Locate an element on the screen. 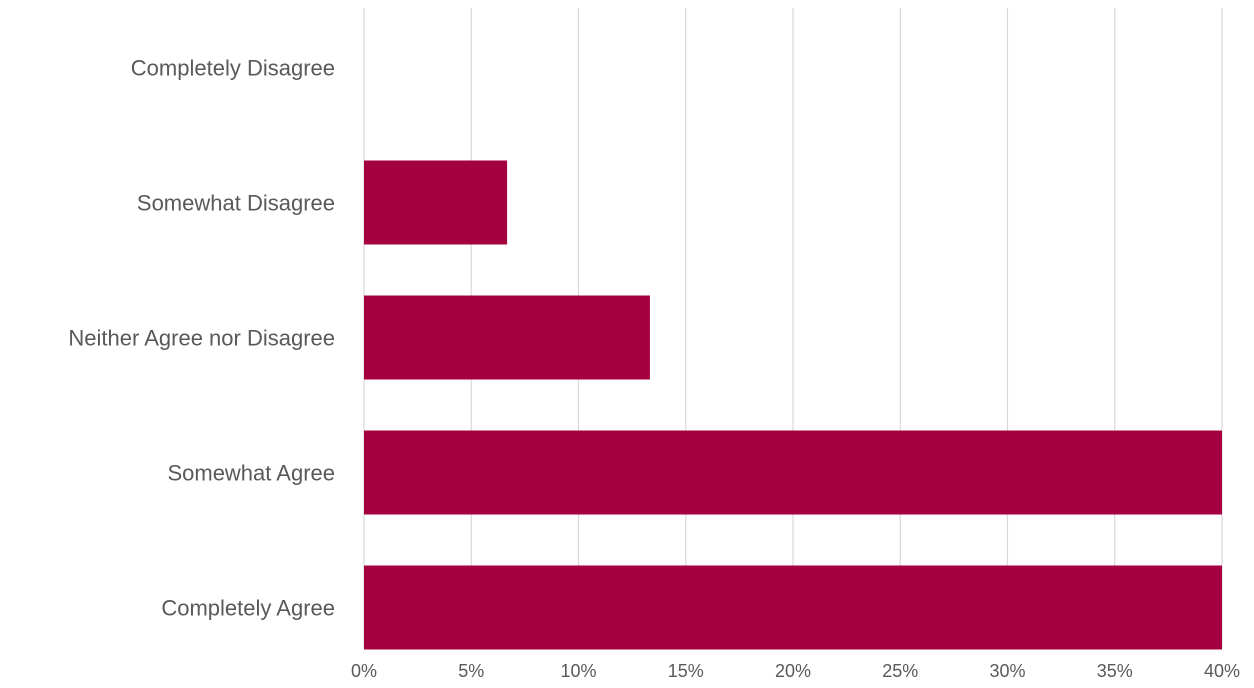 The width and height of the screenshot is (1254, 688). x-axis-tick-labels: 0% 5% 10% 15% 20% 25% 30% 35% 40% is located at coordinates (795, 671).